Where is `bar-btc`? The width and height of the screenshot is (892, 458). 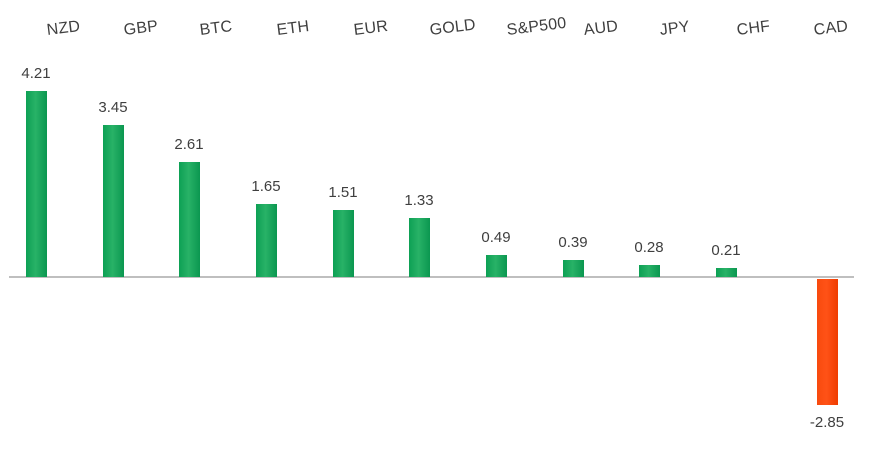
bar-btc is located at coordinates (189, 219).